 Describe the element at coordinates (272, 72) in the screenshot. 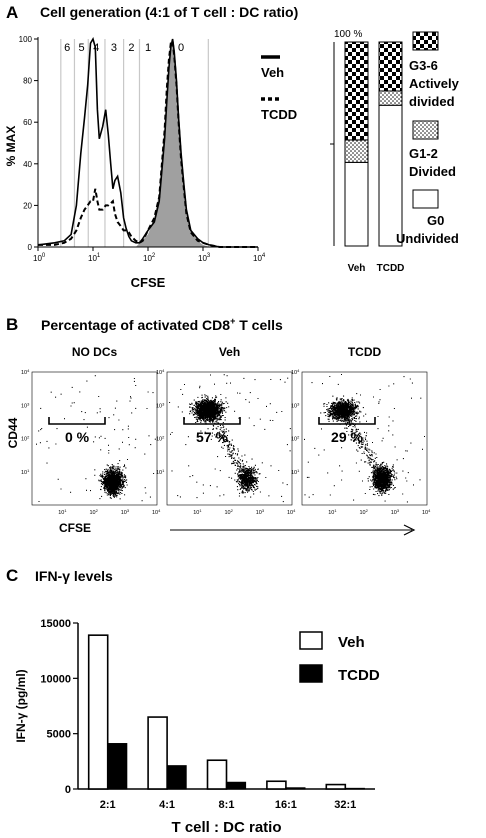

I see `legend-veh-label: Veh` at that location.